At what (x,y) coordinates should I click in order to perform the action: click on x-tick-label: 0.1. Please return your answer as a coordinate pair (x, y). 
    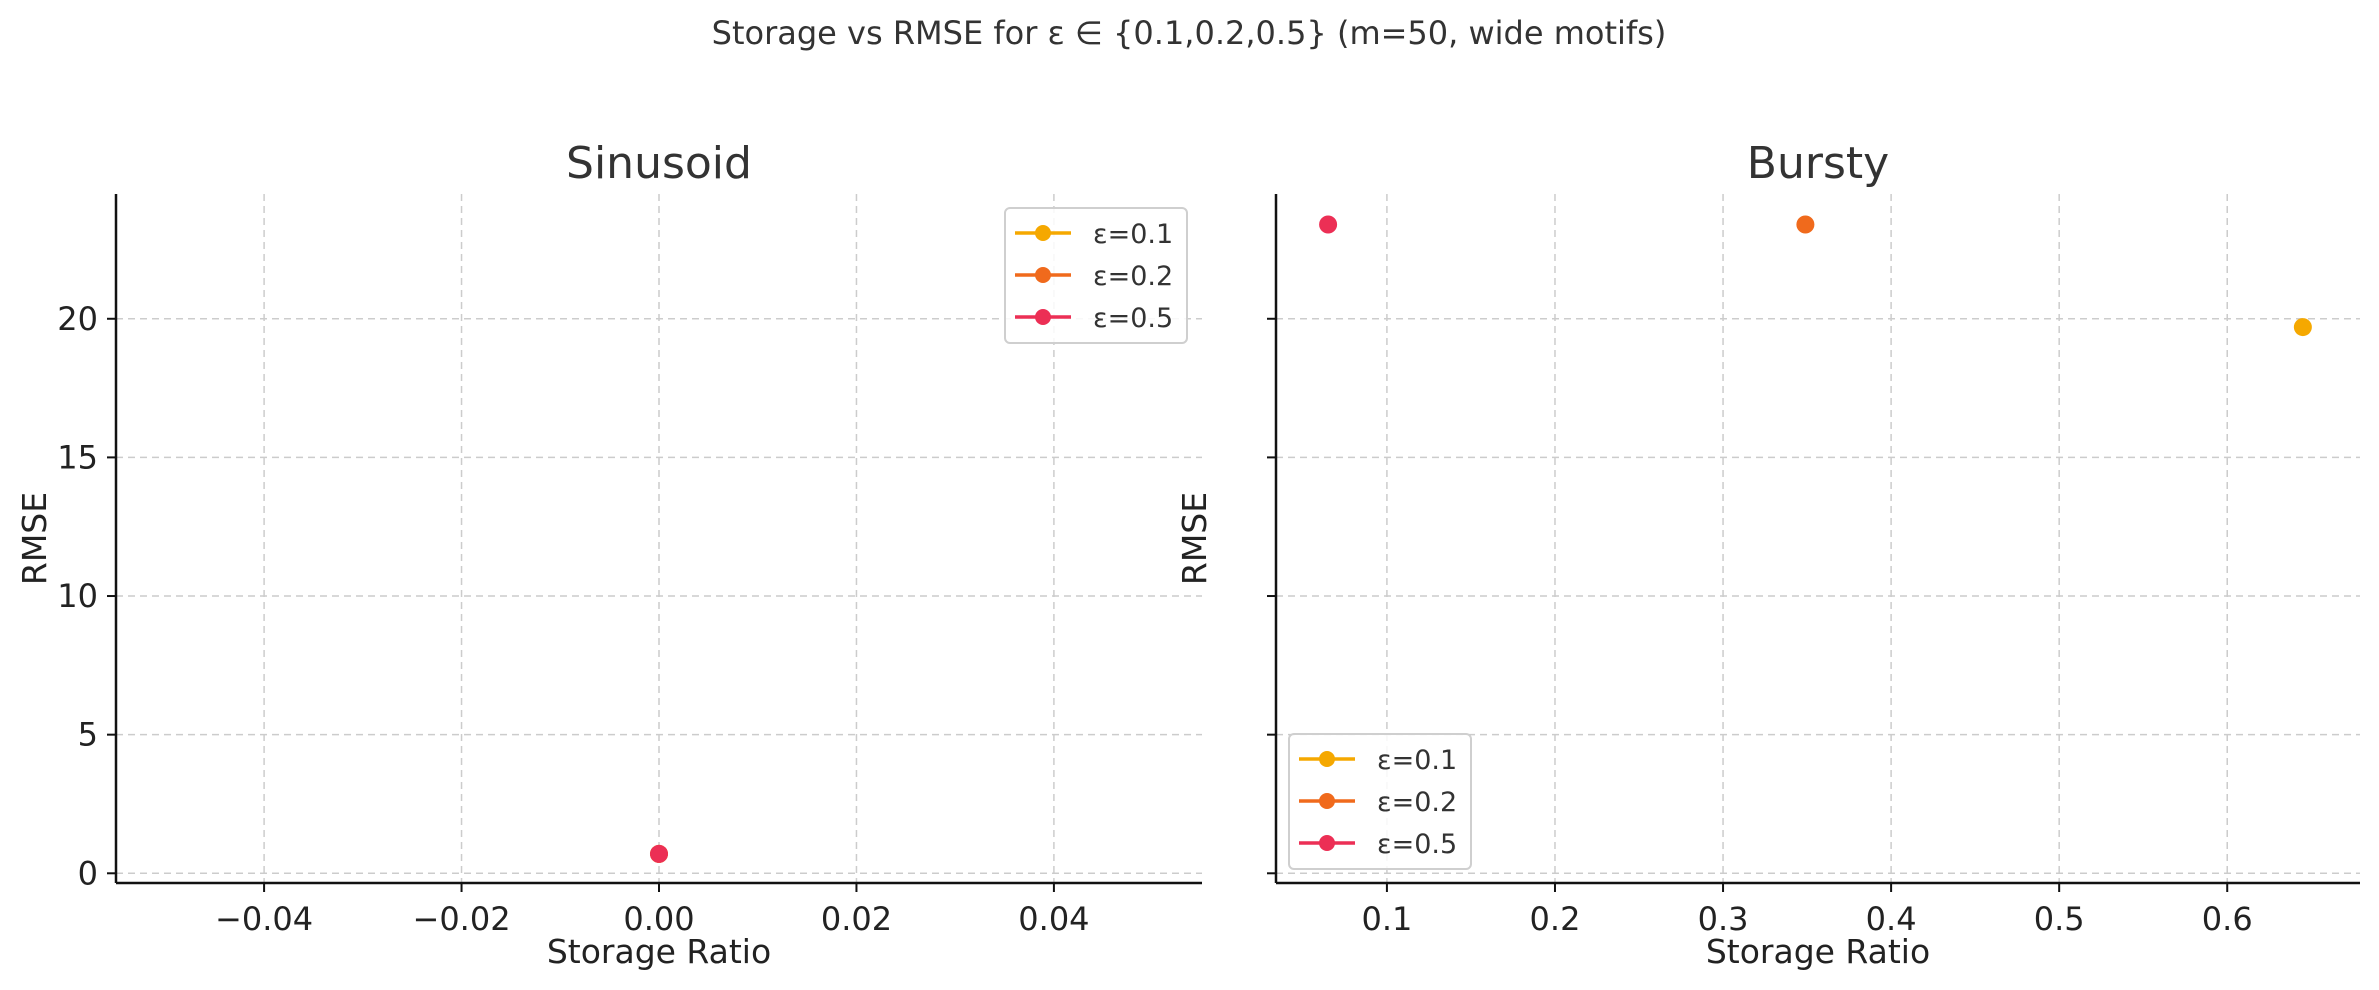
    Looking at the image, I should click on (1386, 919).